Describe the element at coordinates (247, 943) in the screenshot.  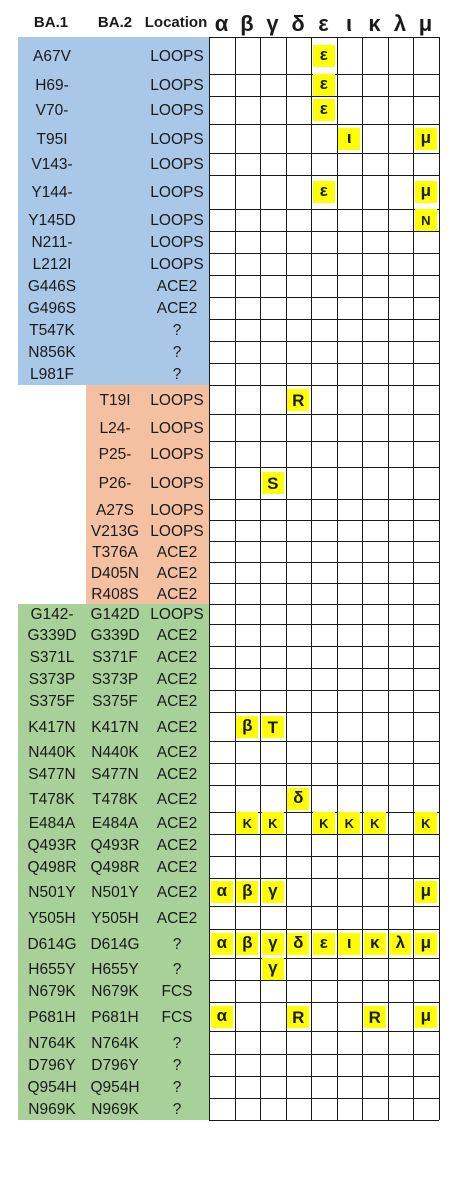
I see `variant-mark: β` at that location.